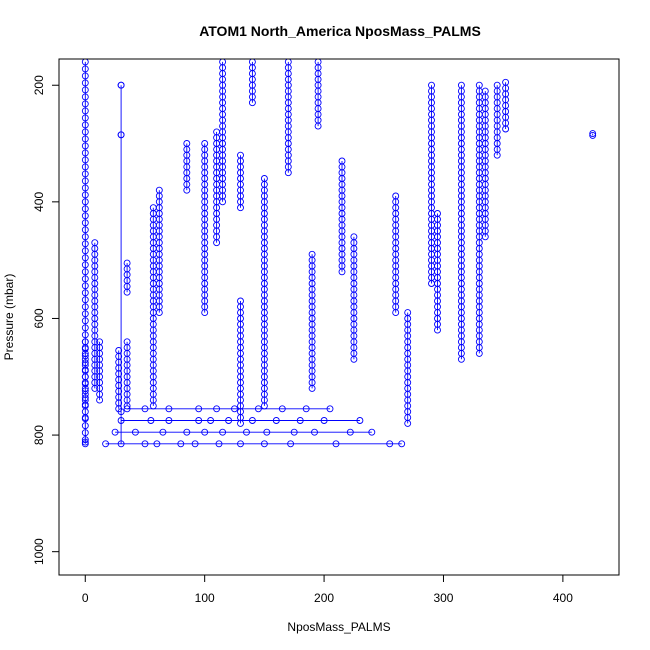 This screenshot has width=650, height=650. I want to click on chart-title: ATOM1 North_America NposMass_PALMS, so click(340, 31).